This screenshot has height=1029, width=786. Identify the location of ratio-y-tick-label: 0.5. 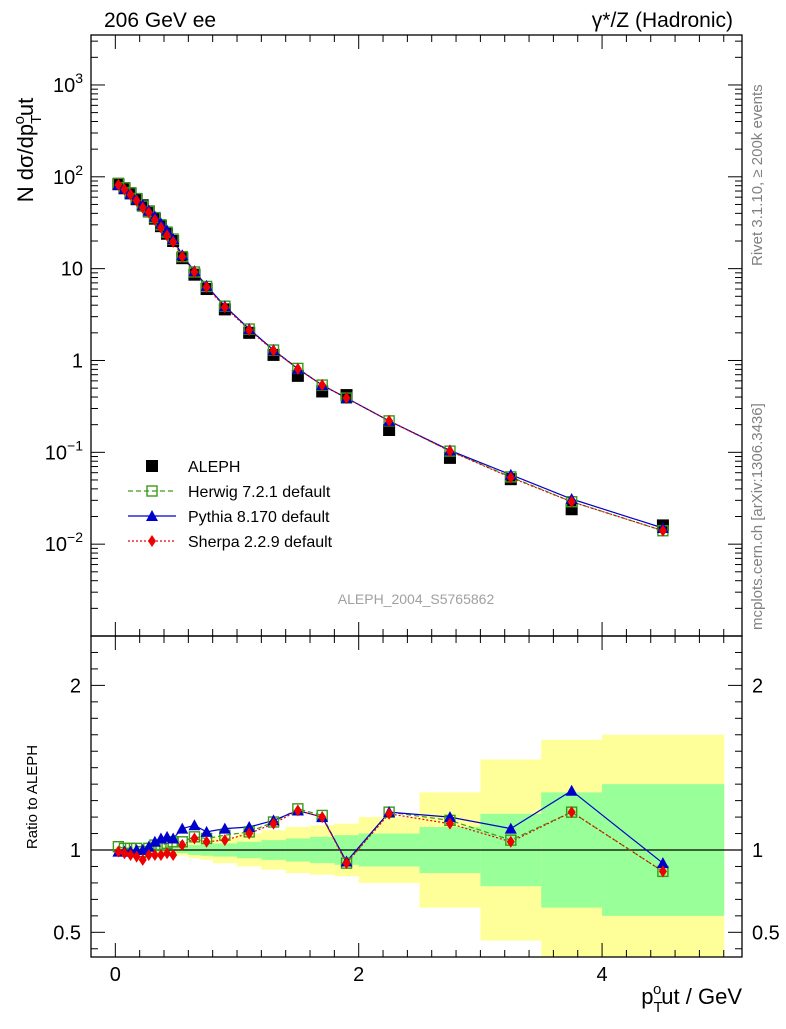
(67, 933).